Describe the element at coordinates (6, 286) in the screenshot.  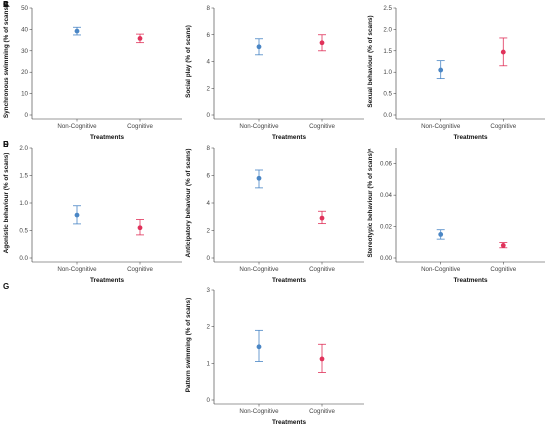
I see `panel-letter: G` at that location.